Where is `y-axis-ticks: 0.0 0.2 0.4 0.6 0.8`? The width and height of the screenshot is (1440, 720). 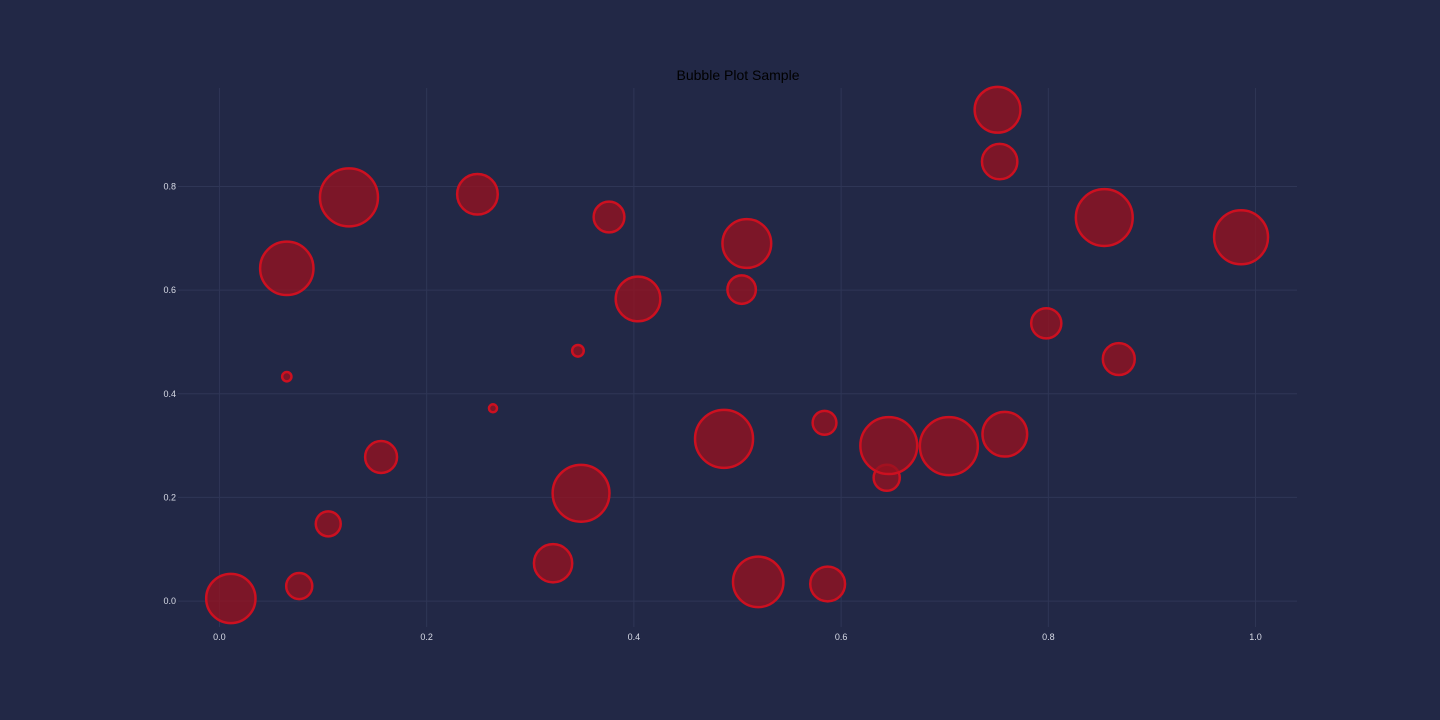
y-axis-ticks: 0.0 0.2 0.4 0.6 0.8 is located at coordinates (169, 393).